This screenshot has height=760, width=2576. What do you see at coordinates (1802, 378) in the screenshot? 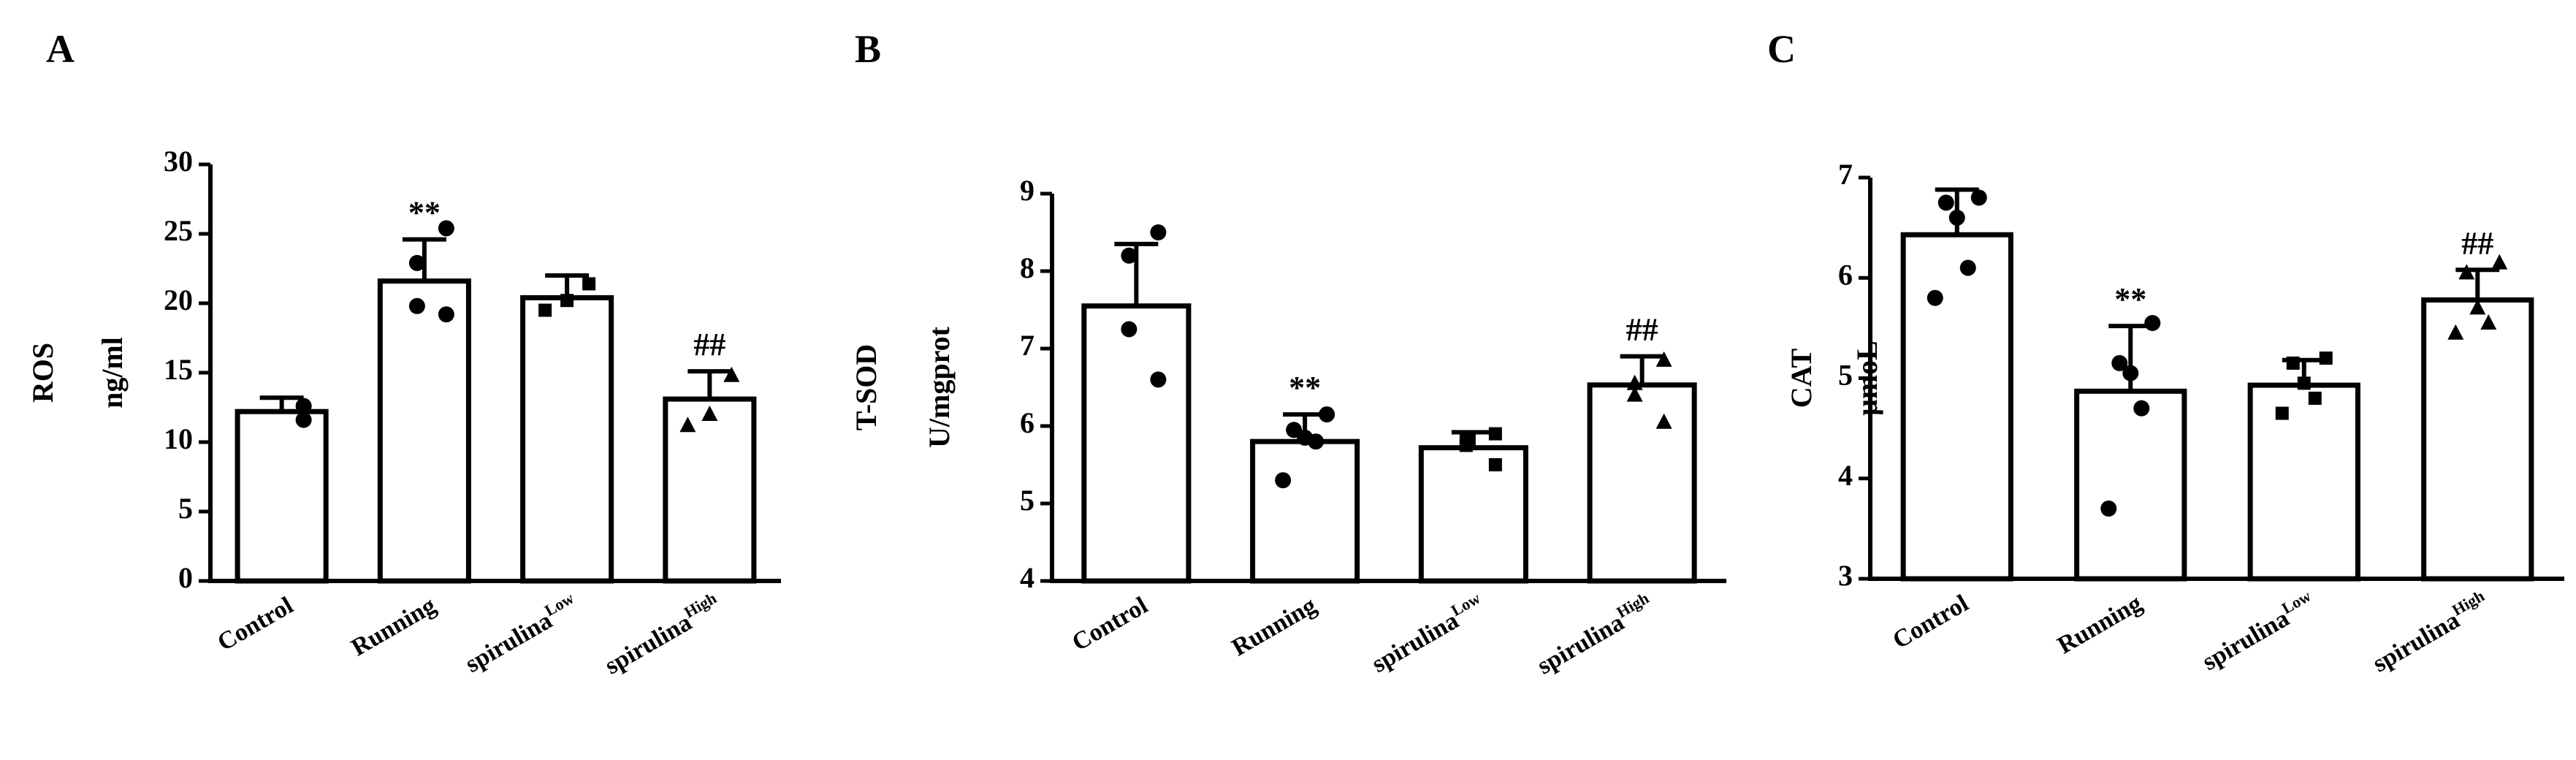
I see `y-axis-label: CAT` at bounding box center [1802, 378].